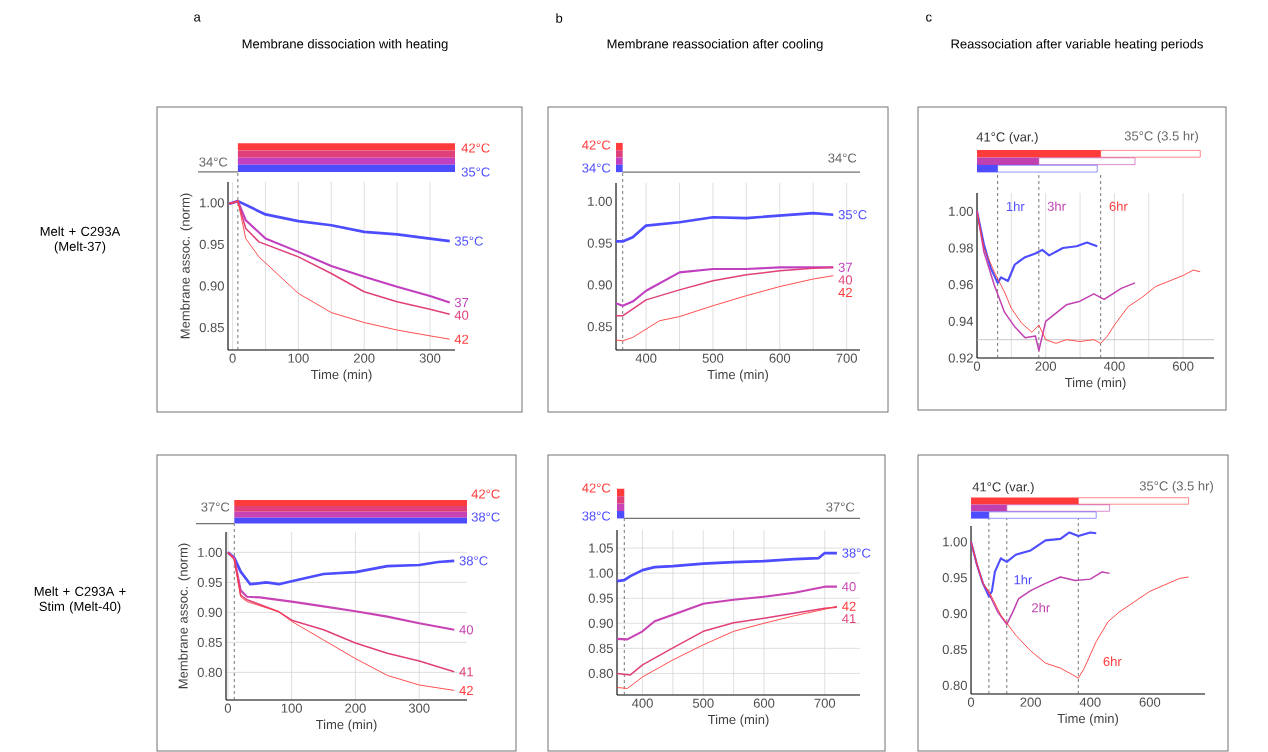 This screenshot has height=752, width=1268. Describe the element at coordinates (292, 708) in the screenshot. I see `x-tick-label: 100` at that location.